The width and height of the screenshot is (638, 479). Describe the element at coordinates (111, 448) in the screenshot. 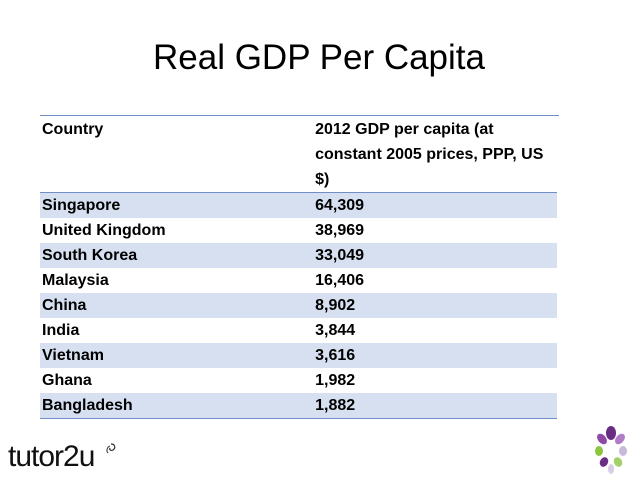

I see `swirl-icon` at that location.